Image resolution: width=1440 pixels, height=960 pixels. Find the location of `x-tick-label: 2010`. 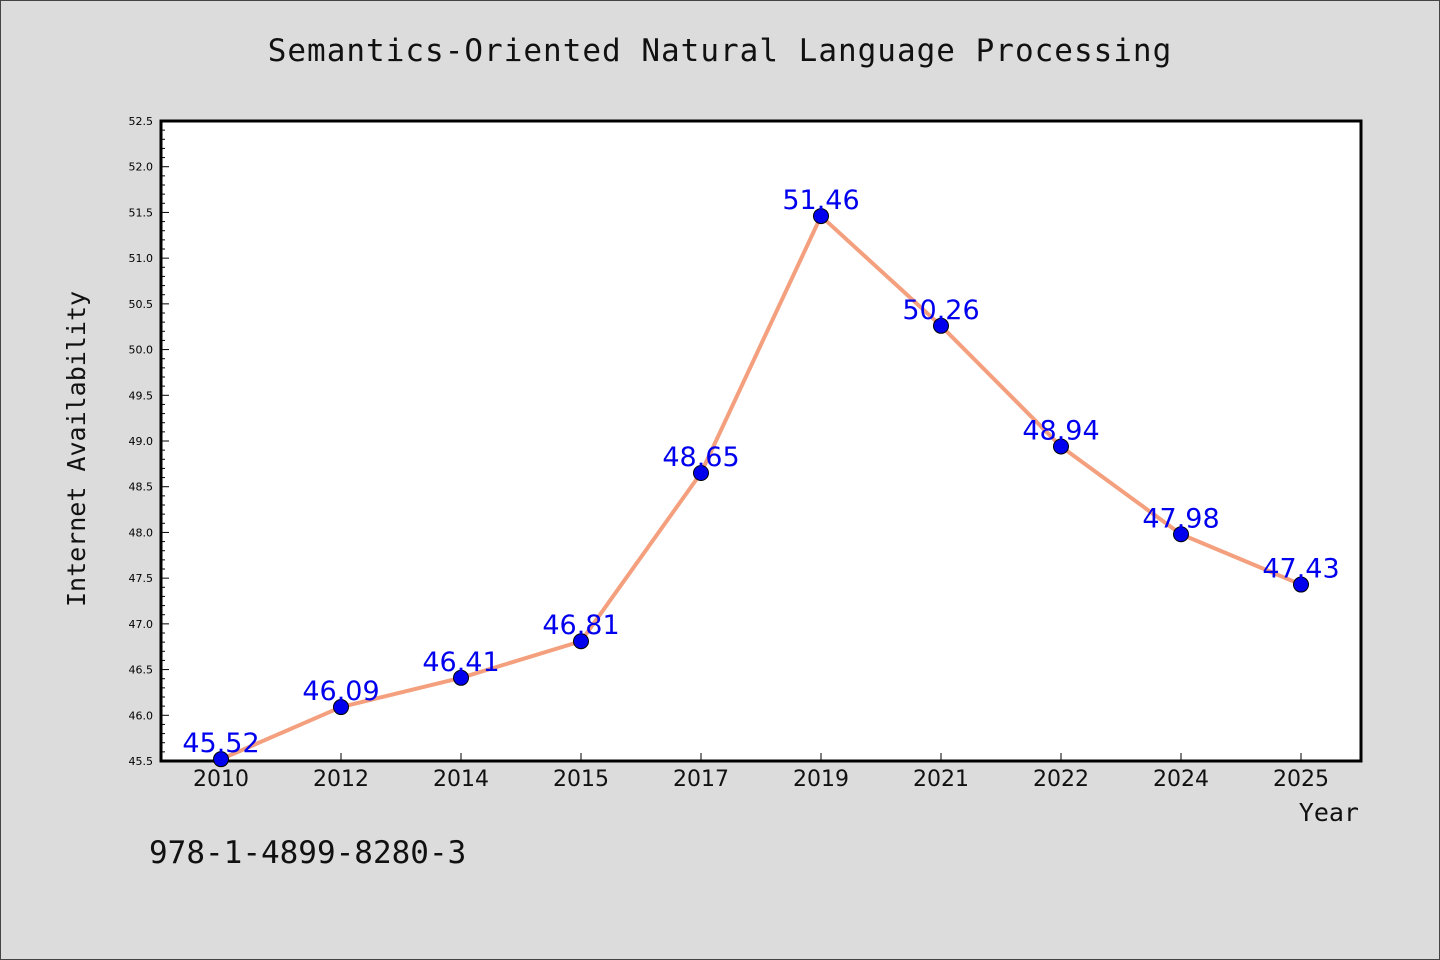

x-tick-label: 2010 is located at coordinates (221, 779).